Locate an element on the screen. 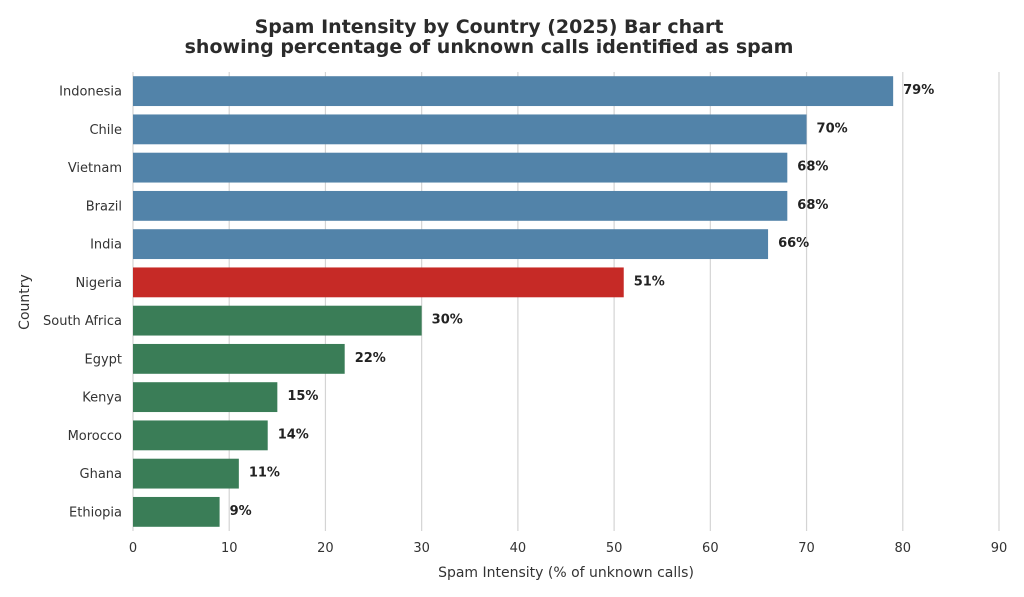 This screenshot has height=597, width=1024. category-label: Brazil is located at coordinates (104, 206).